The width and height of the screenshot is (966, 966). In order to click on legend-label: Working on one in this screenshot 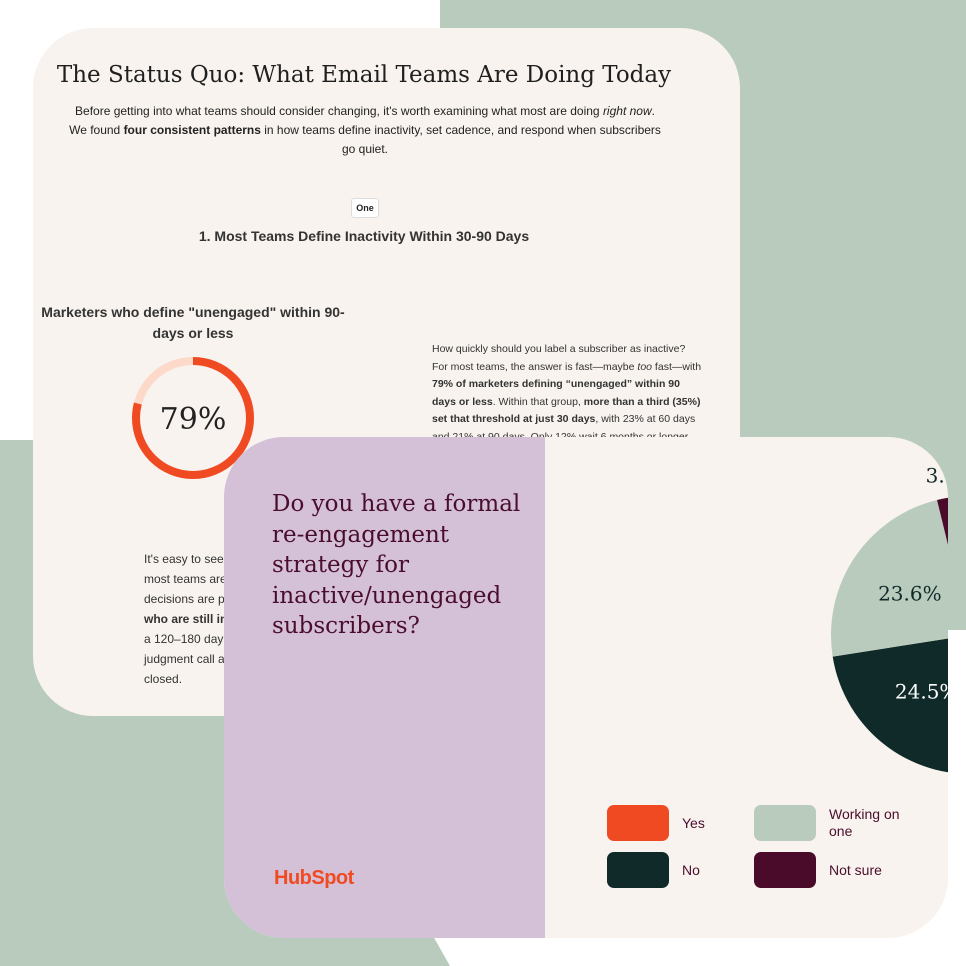, I will do `click(864, 822)`.